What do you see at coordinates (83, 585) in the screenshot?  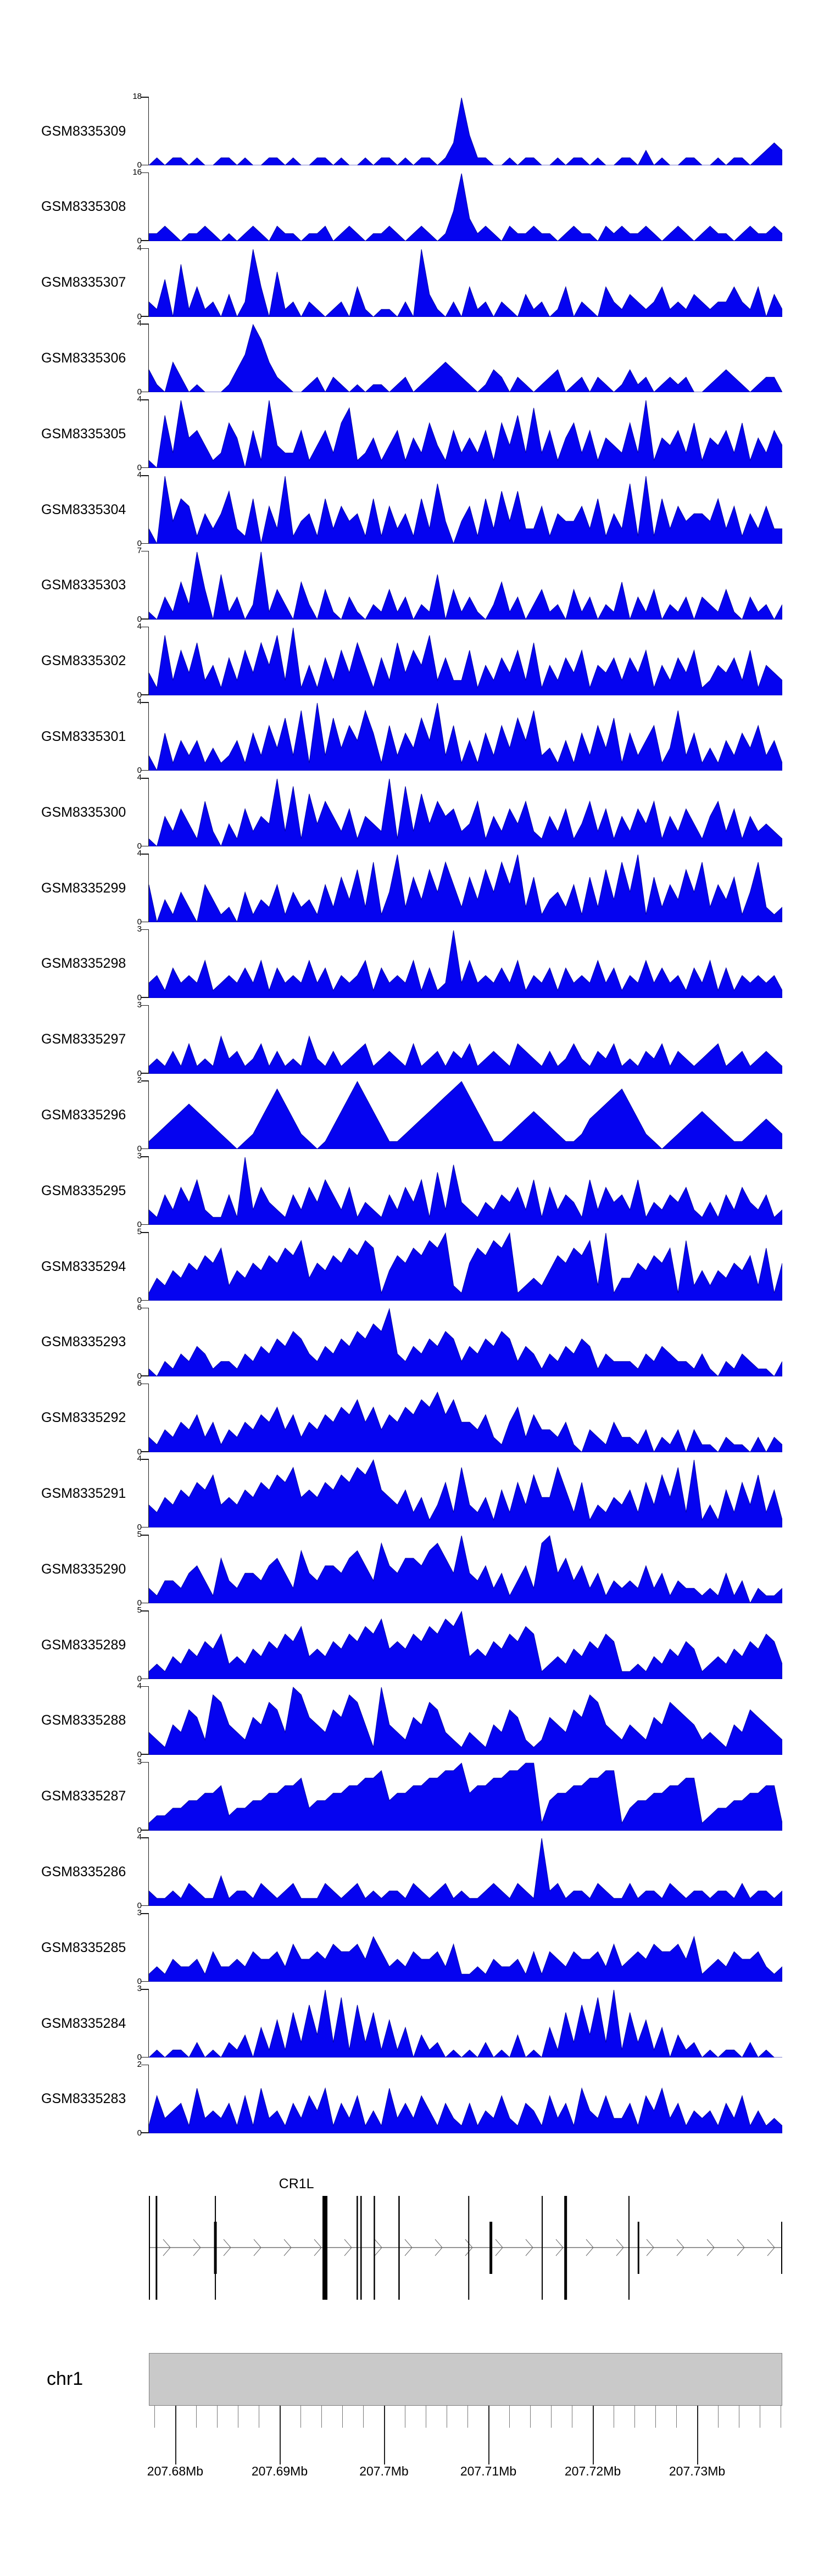 I see `track-sample-label: GSM8335303` at bounding box center [83, 585].